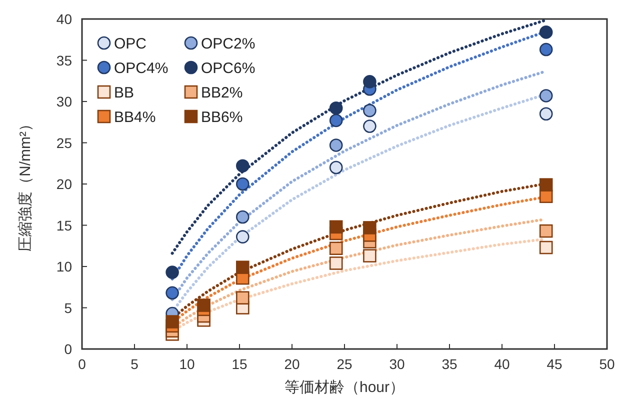 This screenshot has width=630, height=400. Describe the element at coordinates (25, 184) in the screenshot. I see `y-axis-title: 圧縮強度（N/mm²）` at that location.